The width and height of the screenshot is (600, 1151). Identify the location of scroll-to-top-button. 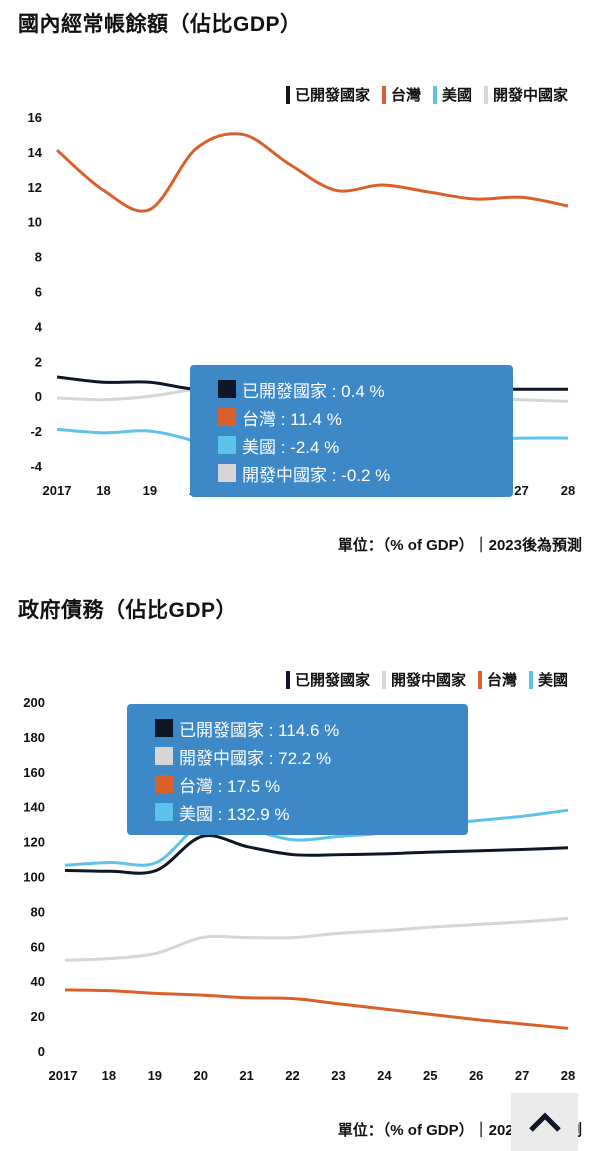
(544, 1122).